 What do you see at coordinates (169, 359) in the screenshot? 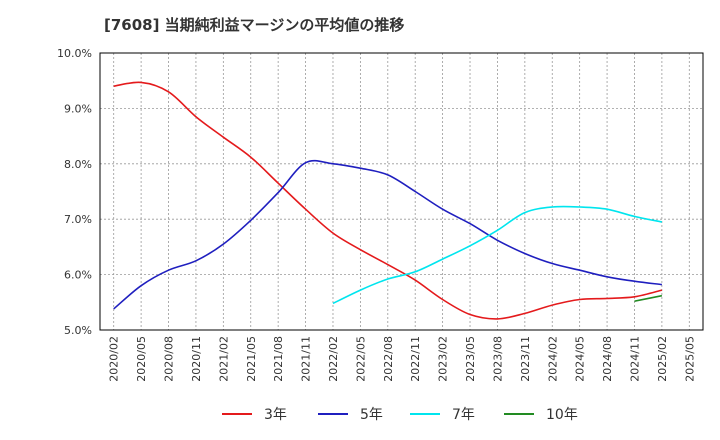
I see `x-tick-label: 2020/08` at bounding box center [169, 359].